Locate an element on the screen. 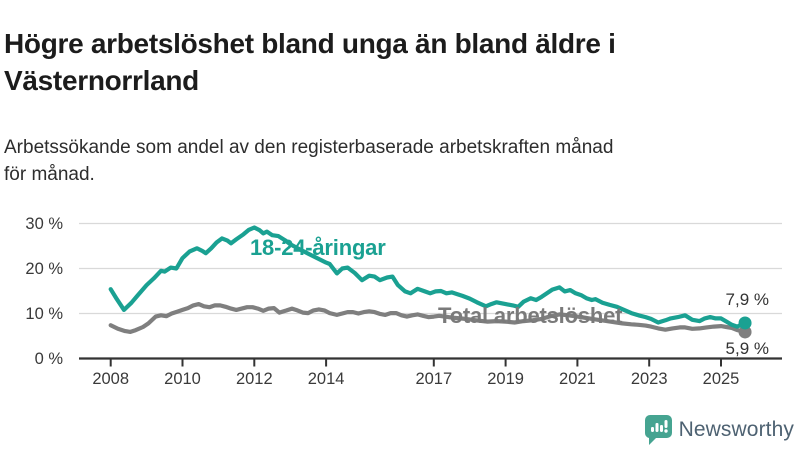 Image resolution: width=800 pixels, height=455 pixels. x-axis-tick-label: 2014 is located at coordinates (326, 379).